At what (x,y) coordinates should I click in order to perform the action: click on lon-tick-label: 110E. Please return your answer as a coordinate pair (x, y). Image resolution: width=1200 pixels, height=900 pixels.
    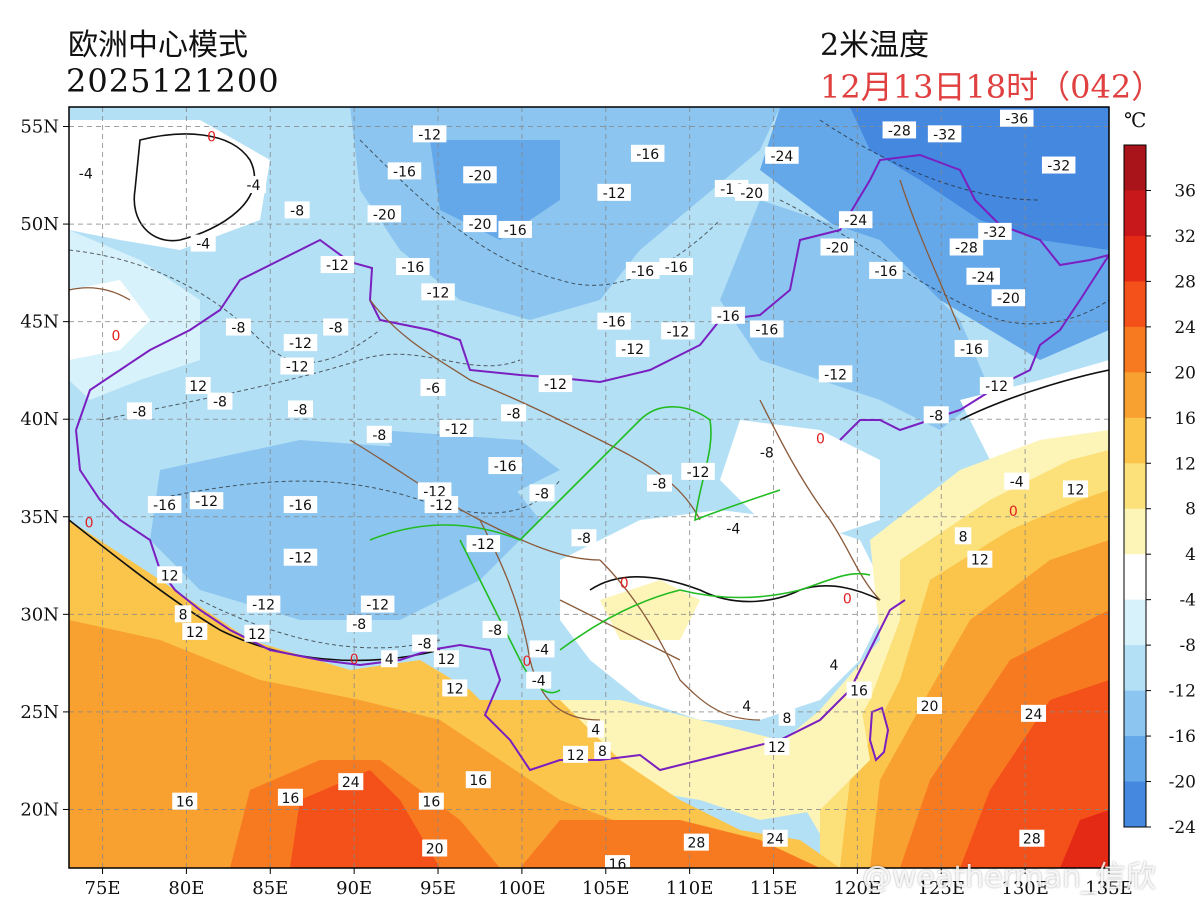
    Looking at the image, I should click on (690, 888).